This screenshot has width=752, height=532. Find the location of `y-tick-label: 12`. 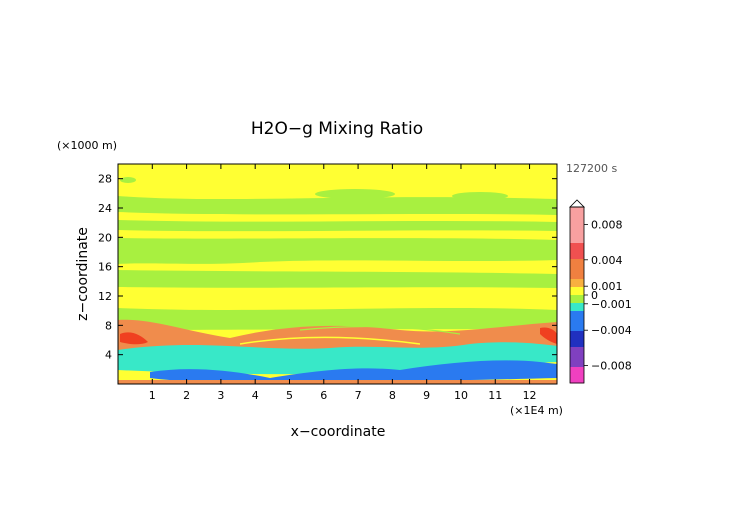

y-tick-label: 12 is located at coordinates (105, 296).